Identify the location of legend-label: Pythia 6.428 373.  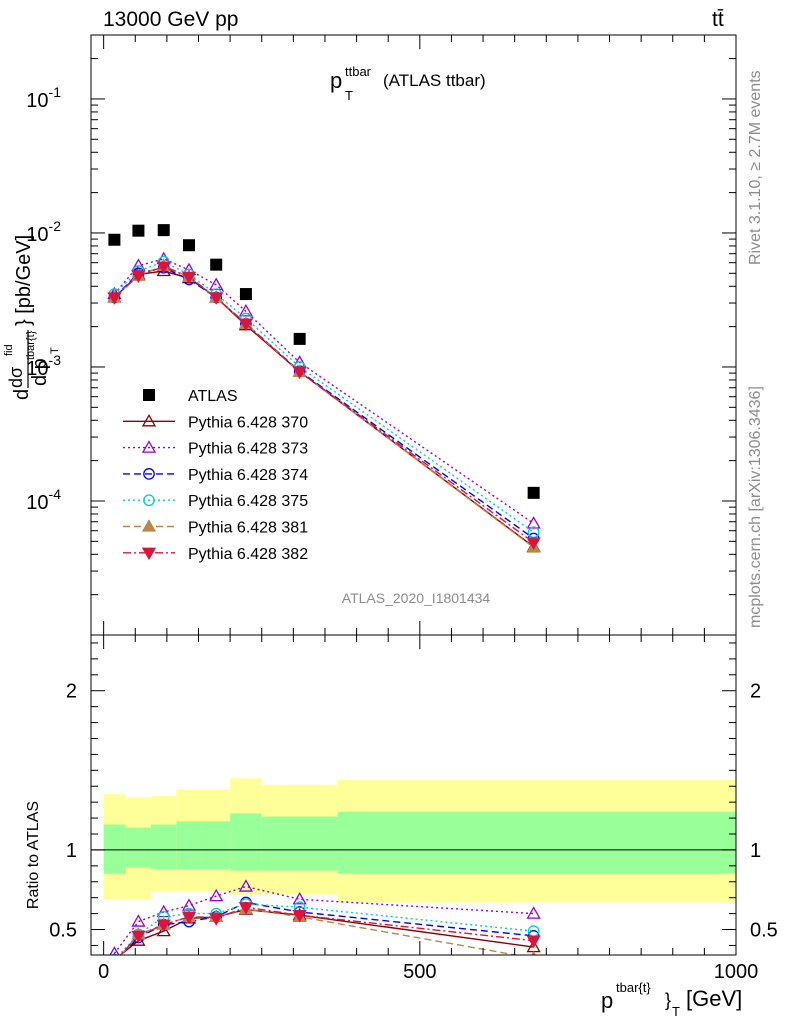
(248, 449).